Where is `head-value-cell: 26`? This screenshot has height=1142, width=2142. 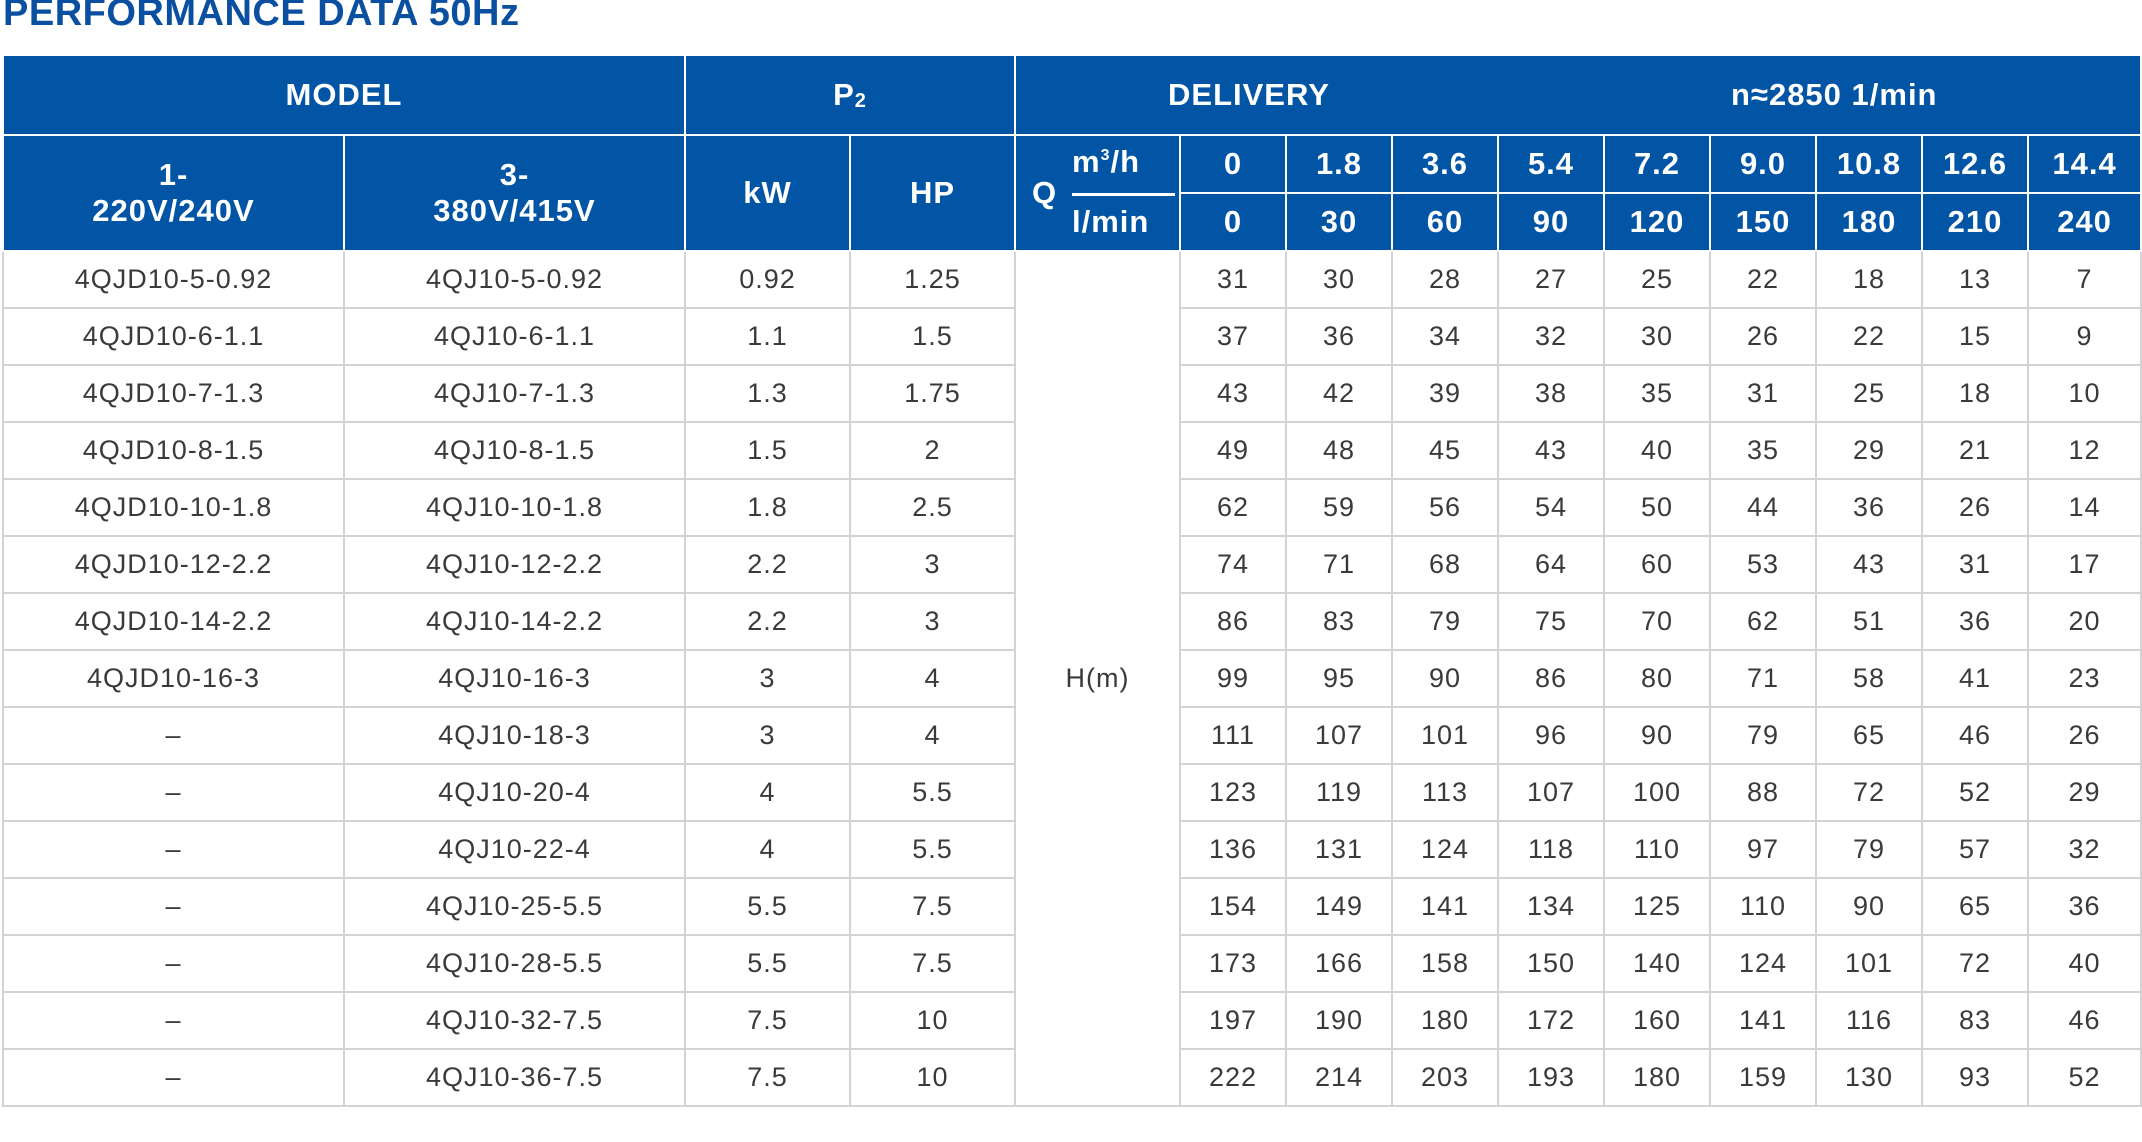 head-value-cell: 26 is located at coordinates (2084, 735).